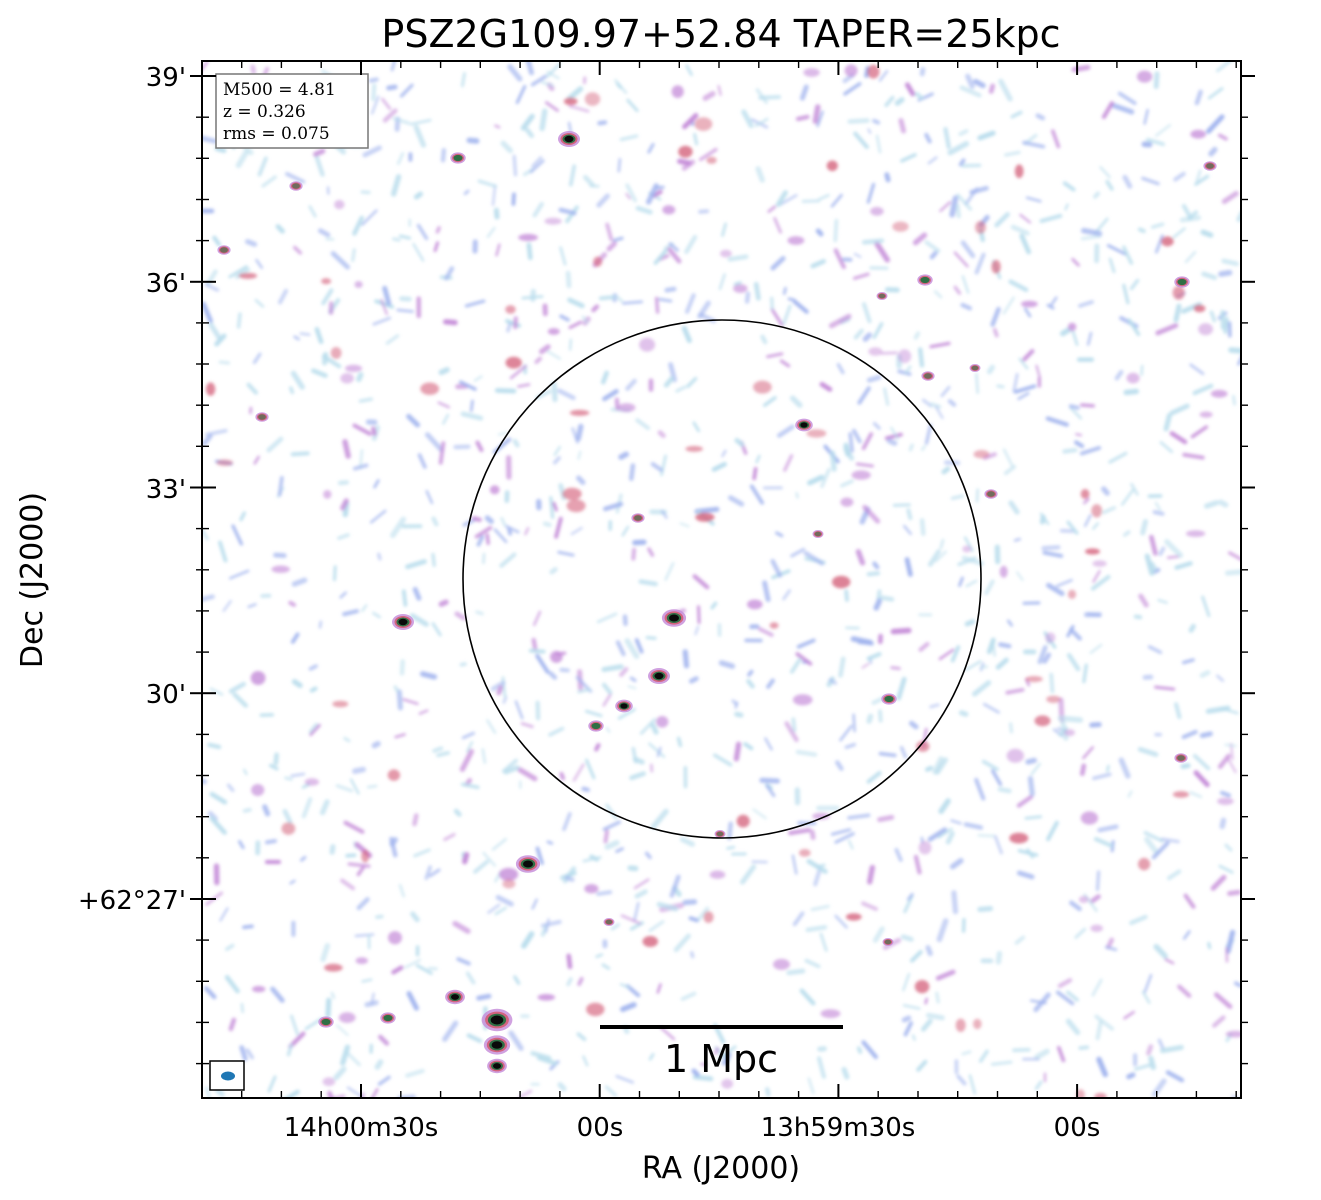 This screenshot has height=1200, width=1321. What do you see at coordinates (596, 726) in the screenshot?
I see `source-contour` at bounding box center [596, 726].